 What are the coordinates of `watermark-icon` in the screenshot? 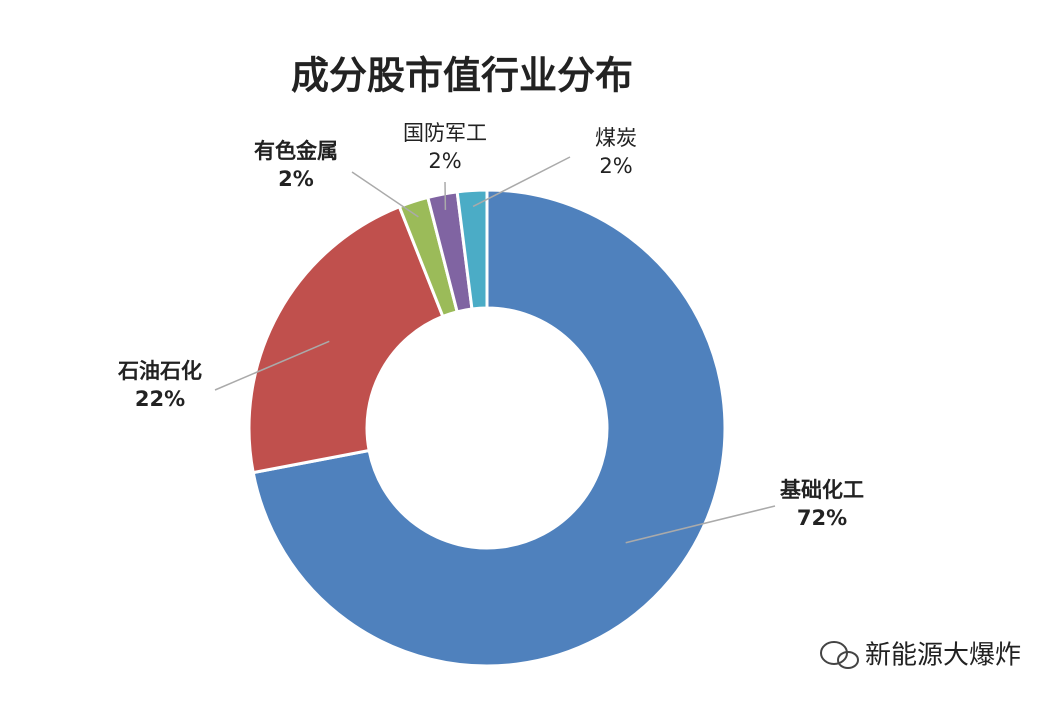 It's located at (839, 655).